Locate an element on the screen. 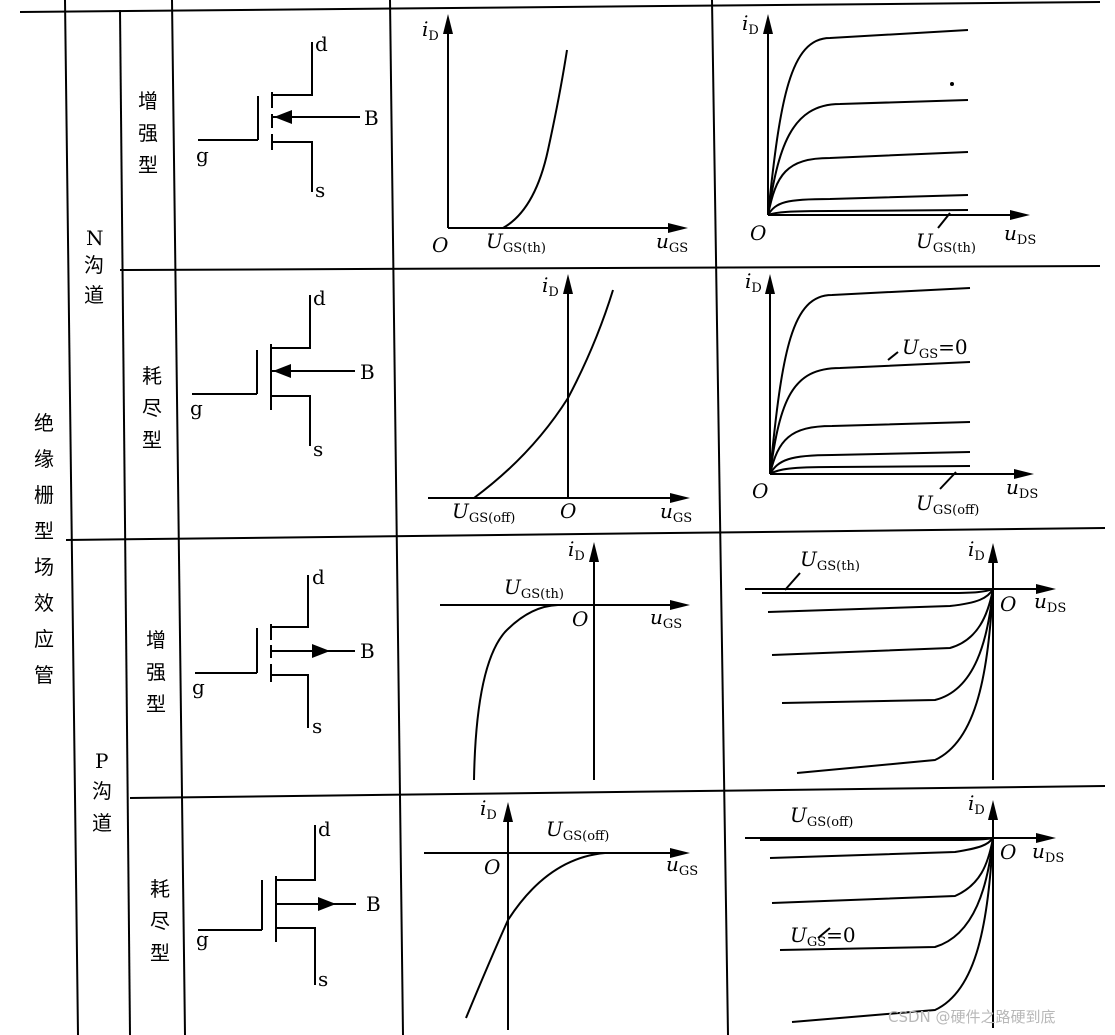 This screenshot has width=1115, height=1035. param-ugs-zero: UGS=0 is located at coordinates (935, 348).